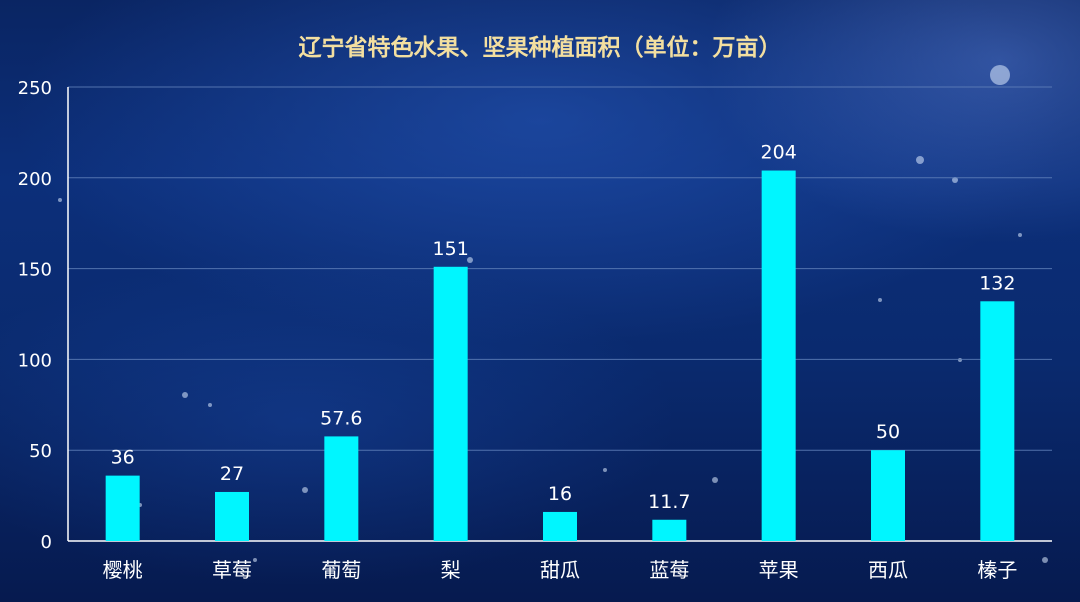 The image size is (1080, 602). What do you see at coordinates (35, 315) in the screenshot?
I see `y-axis-ticks: 0 50 100 150 200 250` at bounding box center [35, 315].